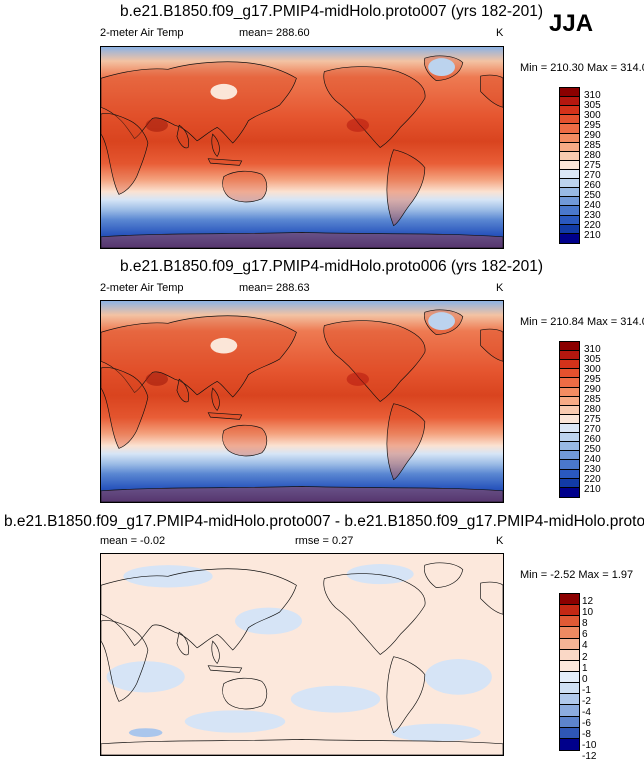  I want to click on colorbar-tick-label: -1, so click(586, 690).